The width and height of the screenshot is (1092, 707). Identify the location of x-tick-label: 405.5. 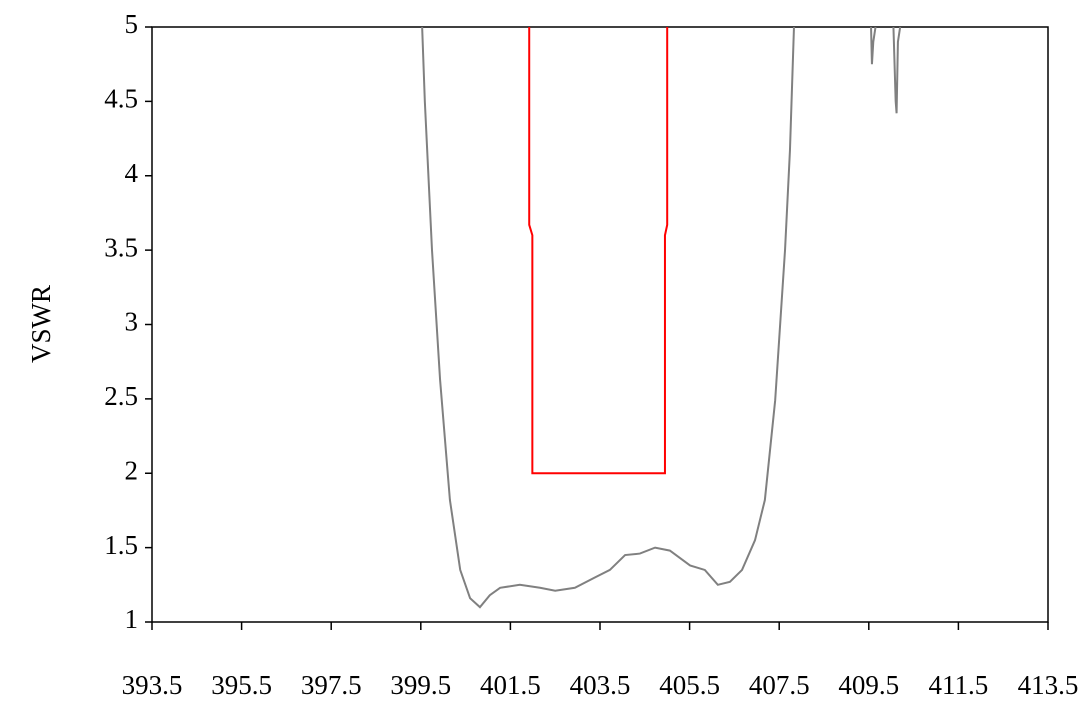
(689, 685).